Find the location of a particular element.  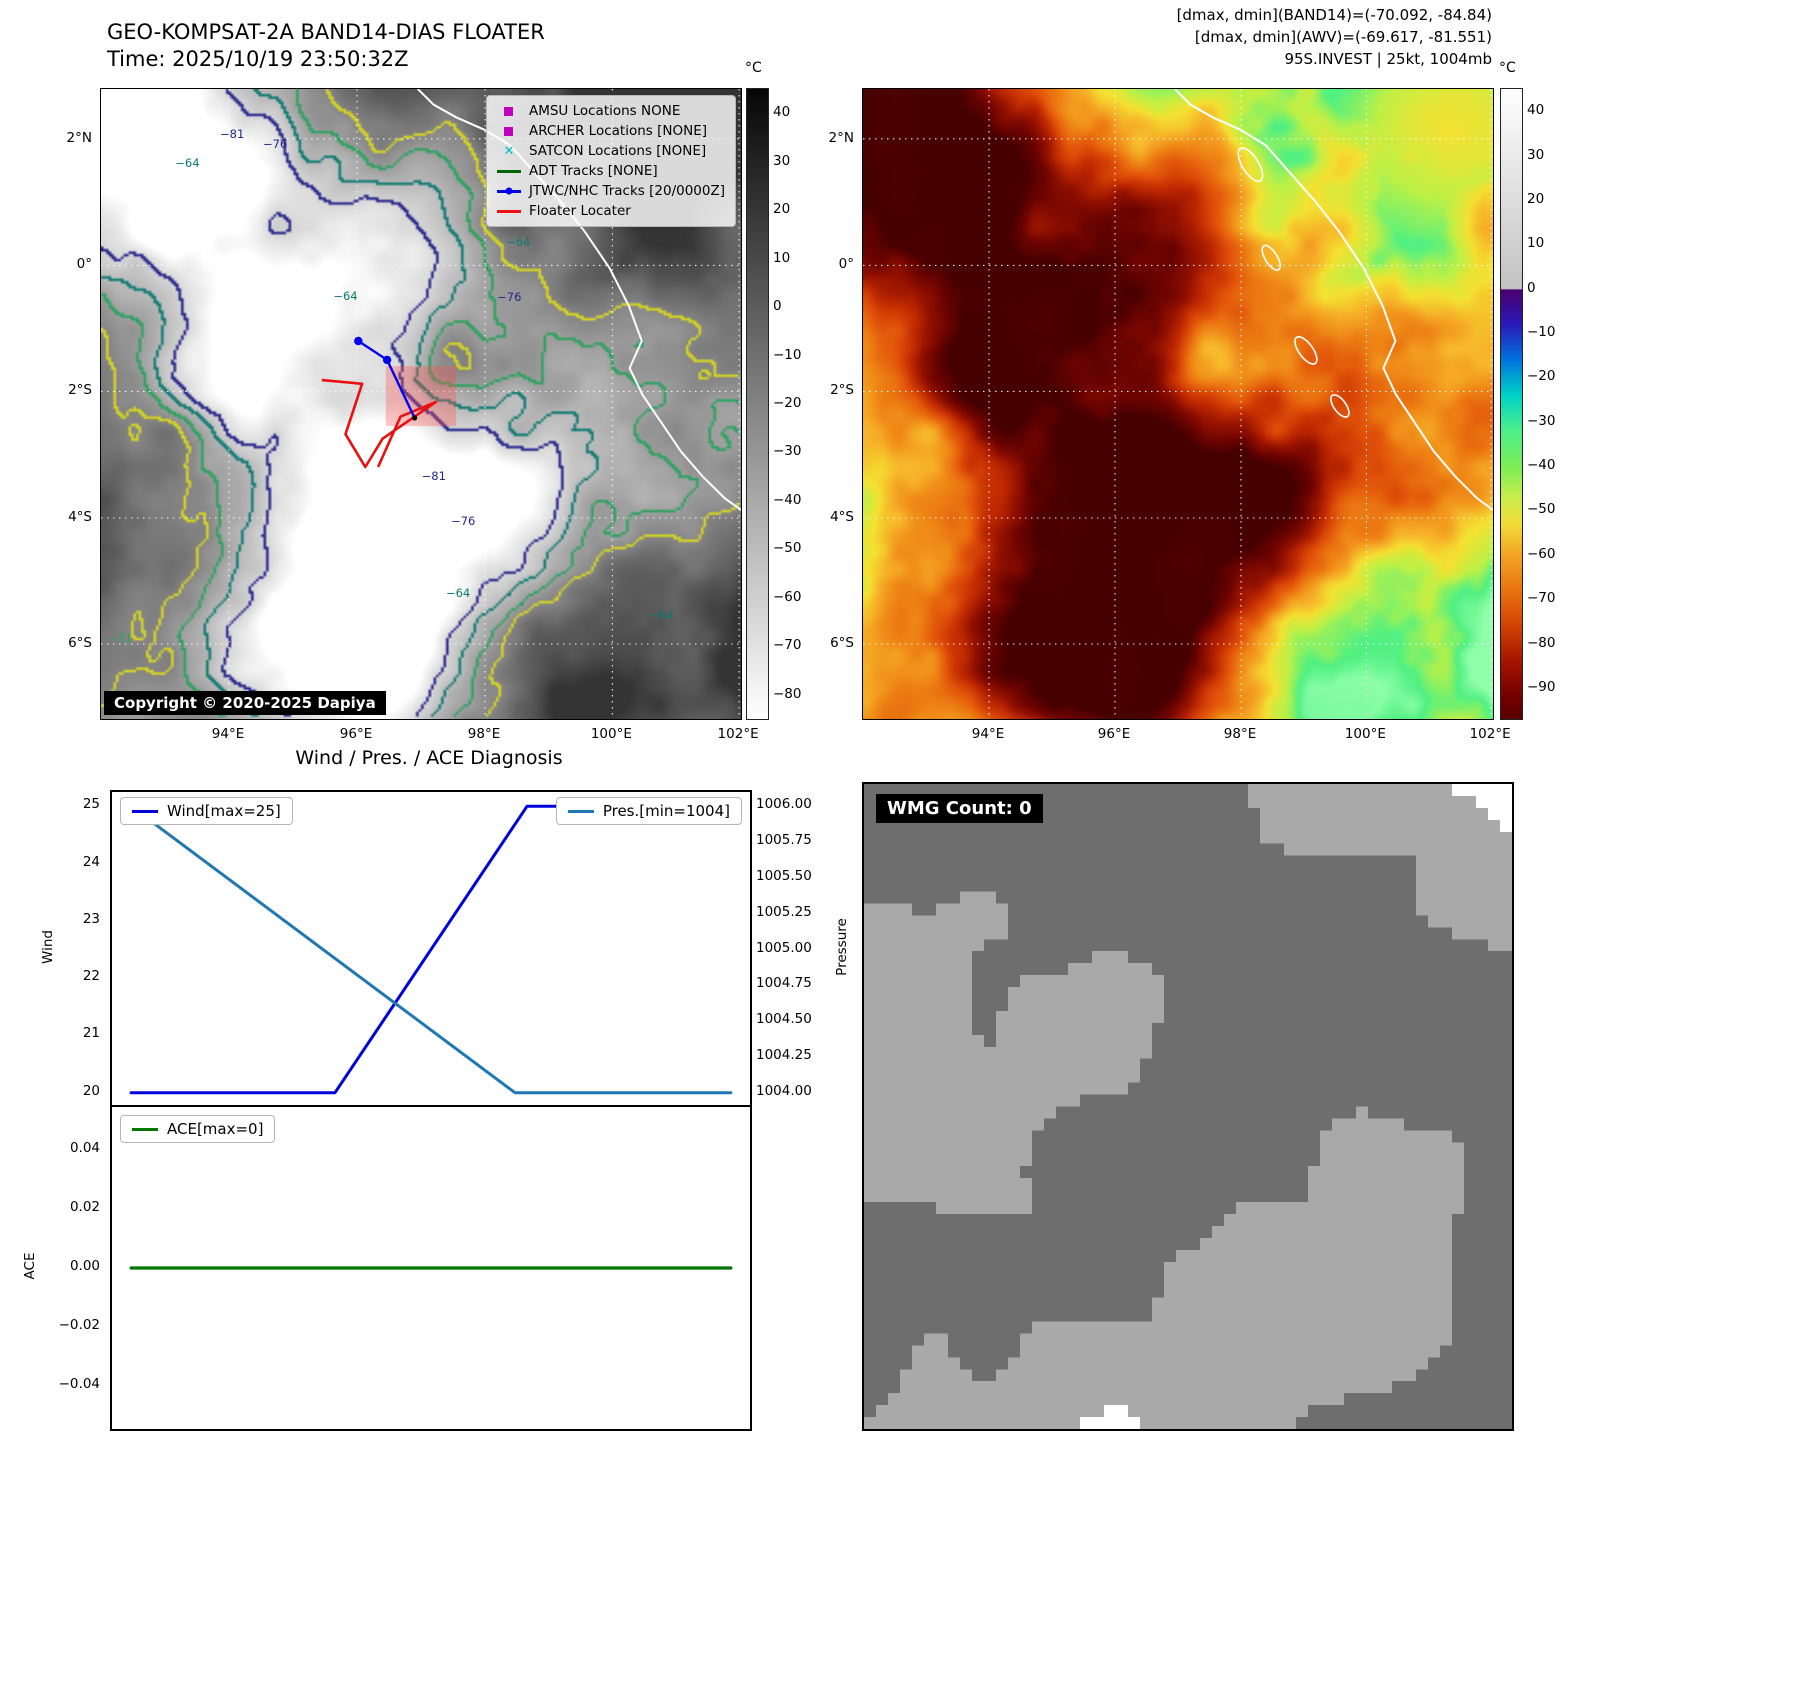

ace-line-icon is located at coordinates (145, 1129).